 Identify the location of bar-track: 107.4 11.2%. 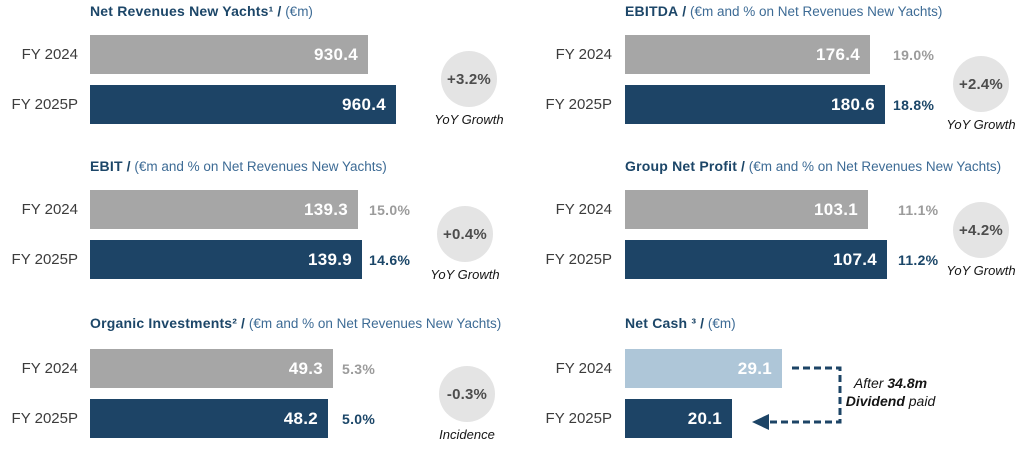
(826, 259).